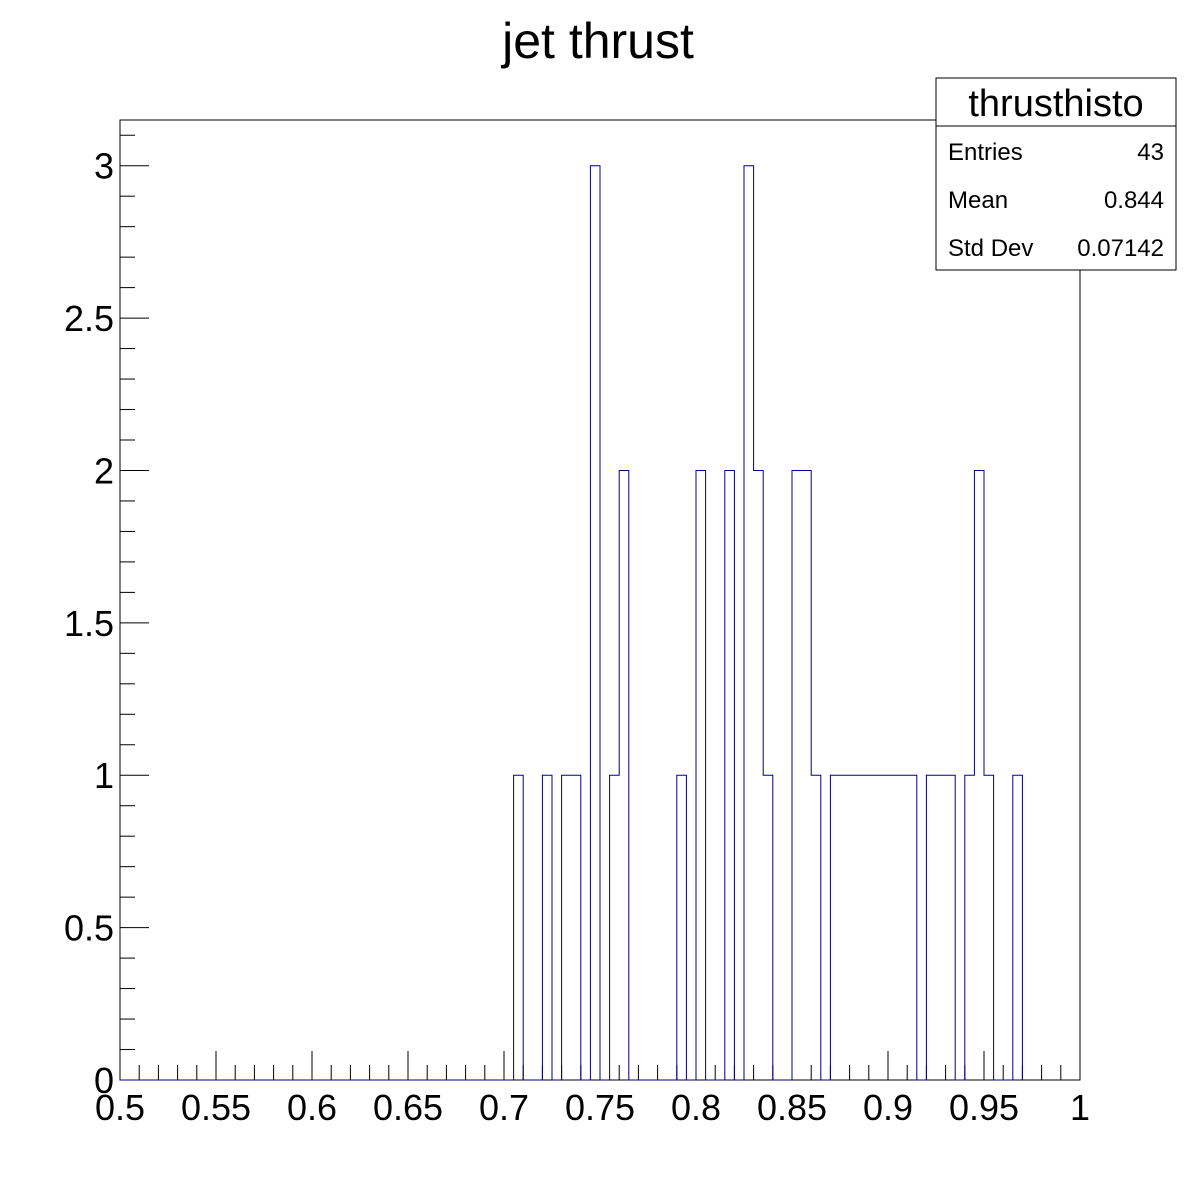  I want to click on stats-box-title: thrusthisto, so click(1055, 104).